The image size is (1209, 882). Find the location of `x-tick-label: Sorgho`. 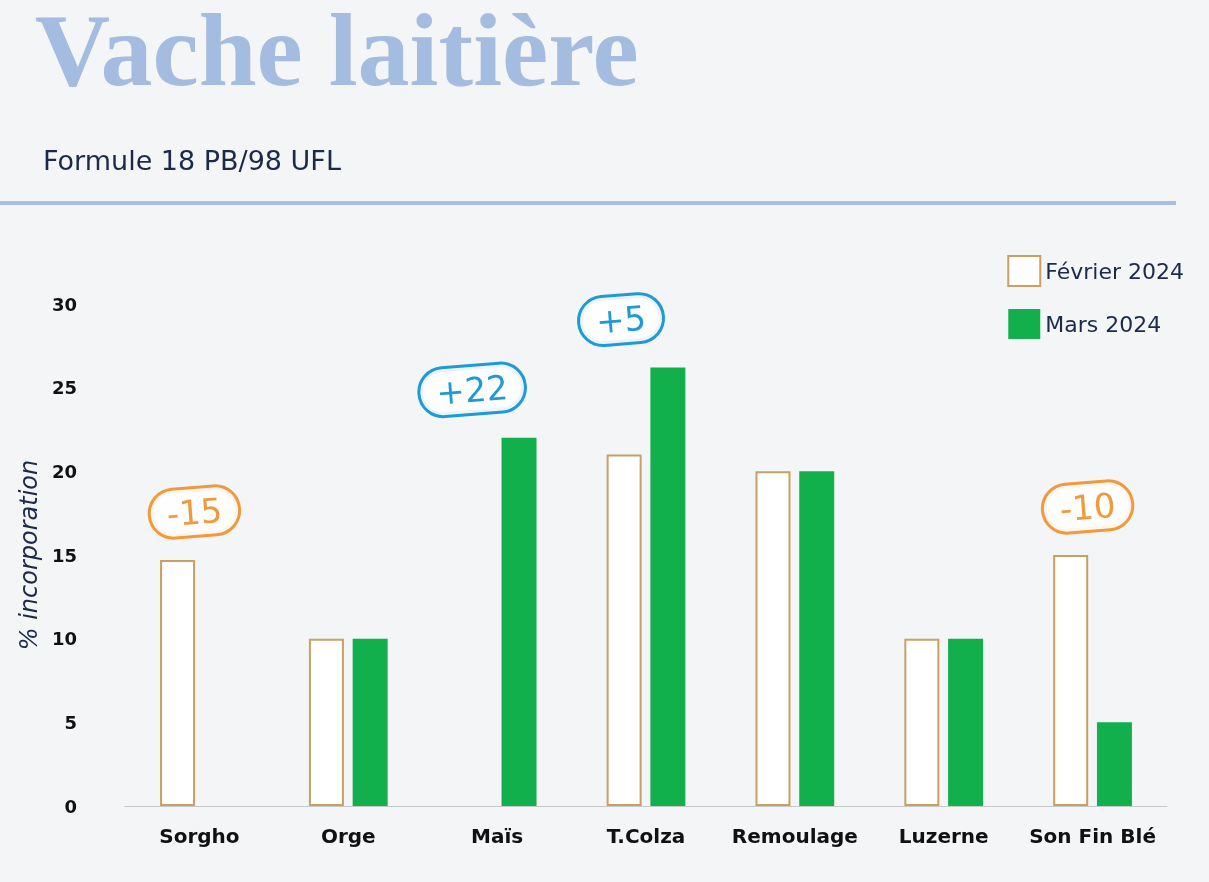

x-tick-label: Sorgho is located at coordinates (199, 836).